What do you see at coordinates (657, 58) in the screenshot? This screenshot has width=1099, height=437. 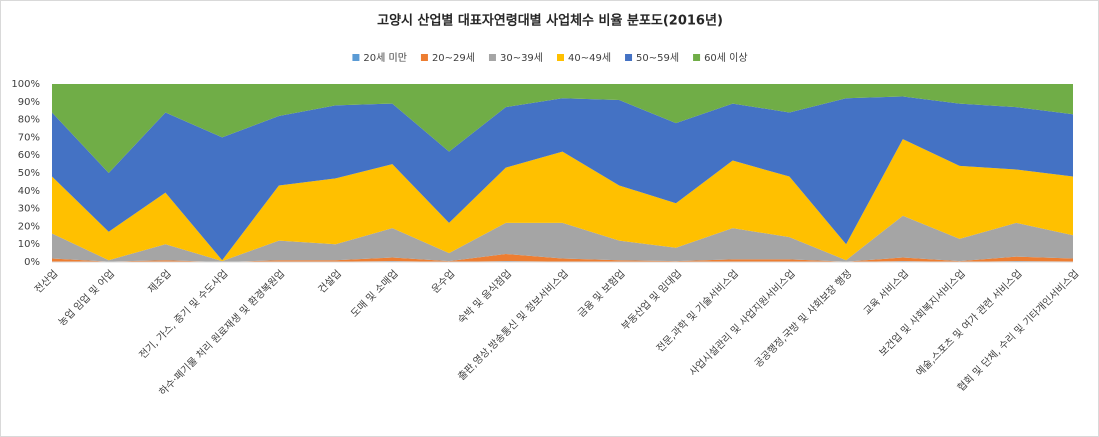 I see `legend-label: 50~59세` at bounding box center [657, 58].